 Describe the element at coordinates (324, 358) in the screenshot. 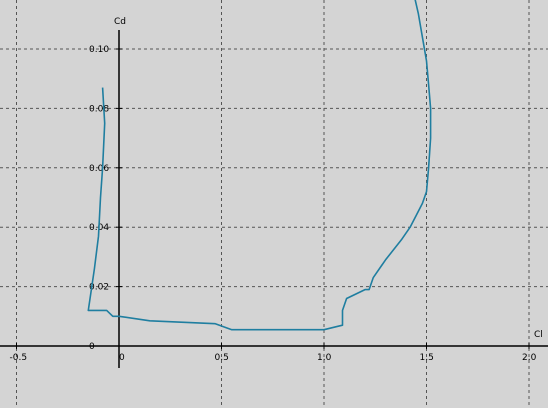

I see `x-tick-label-3: 1.0` at that location.